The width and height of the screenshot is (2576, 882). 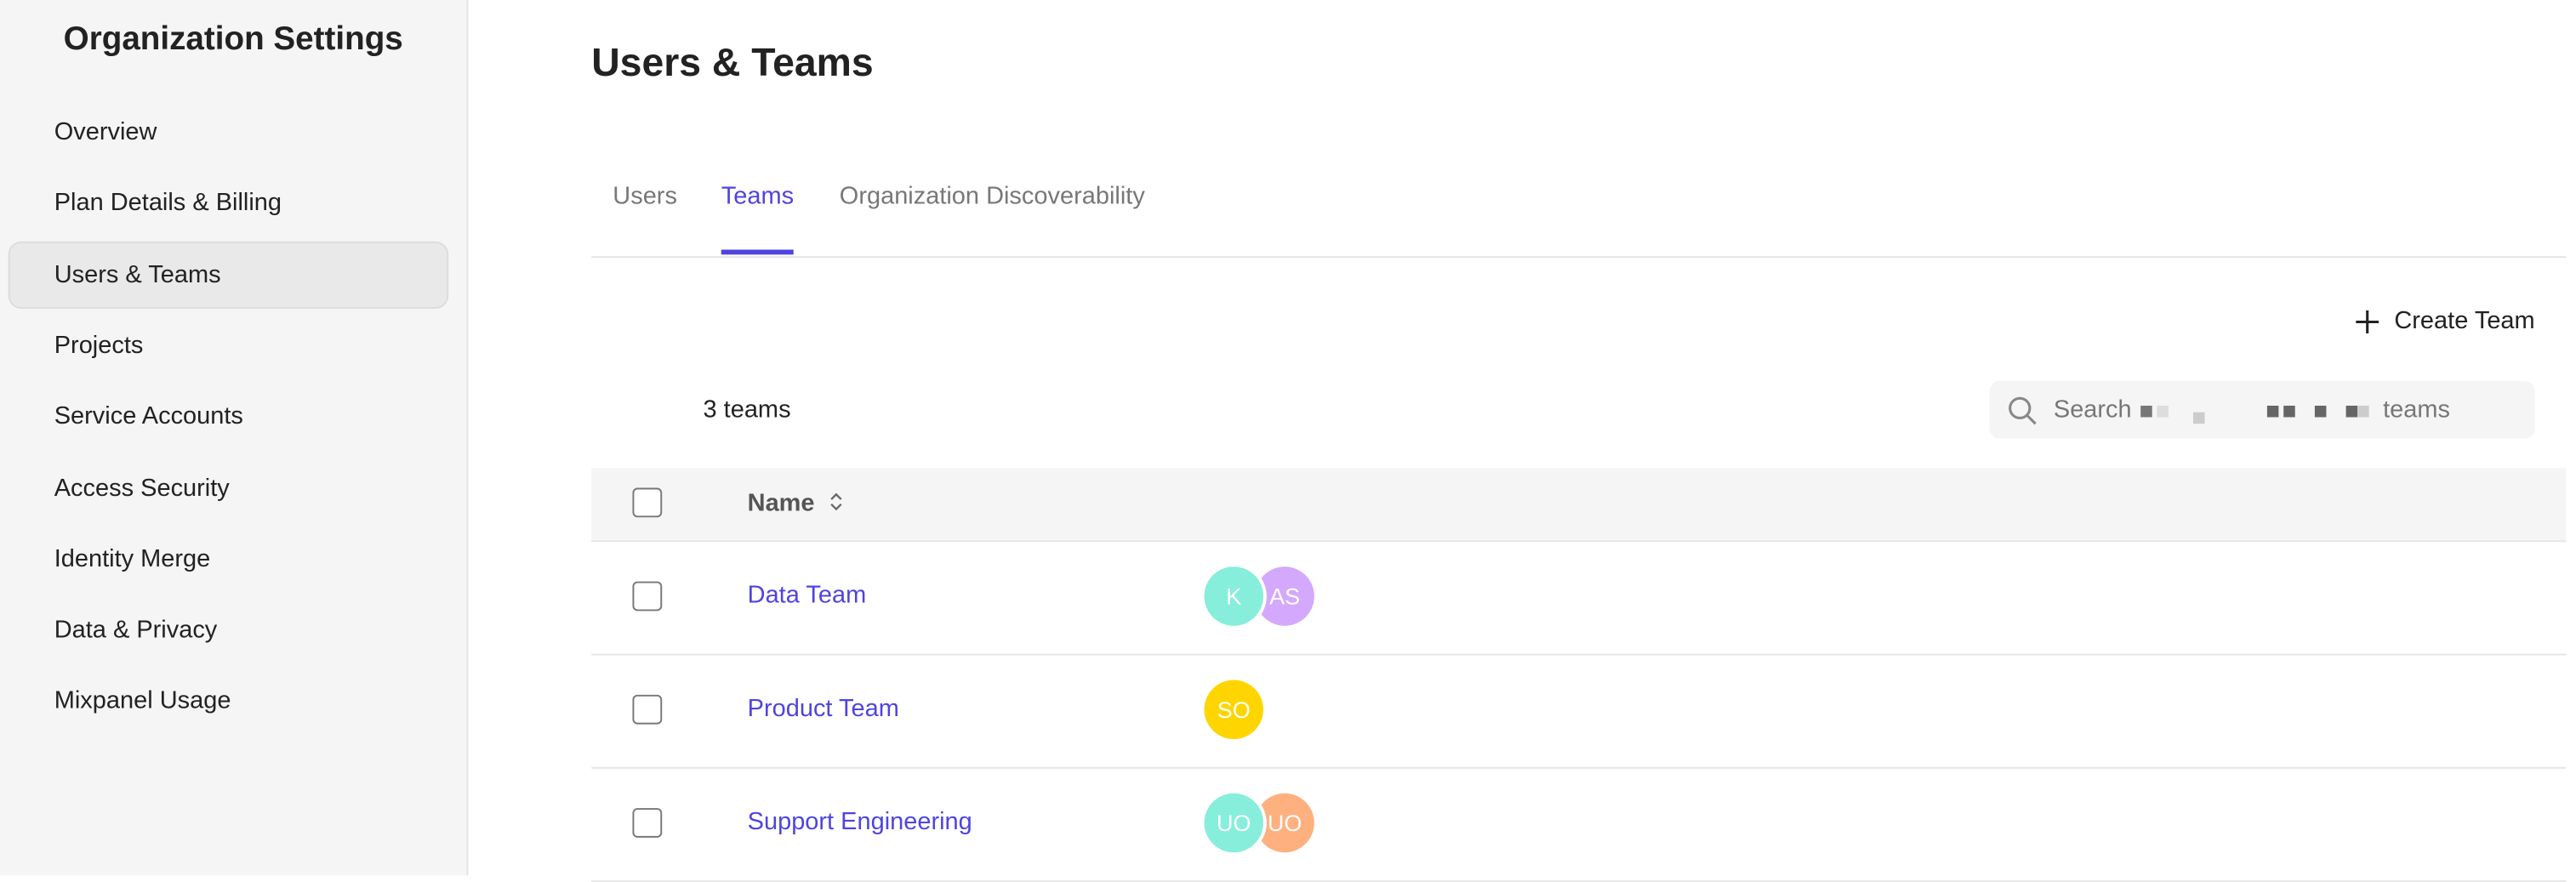 I want to click on tab-bar: Users Teams Organization Discoverability, so click(x=1579, y=211).